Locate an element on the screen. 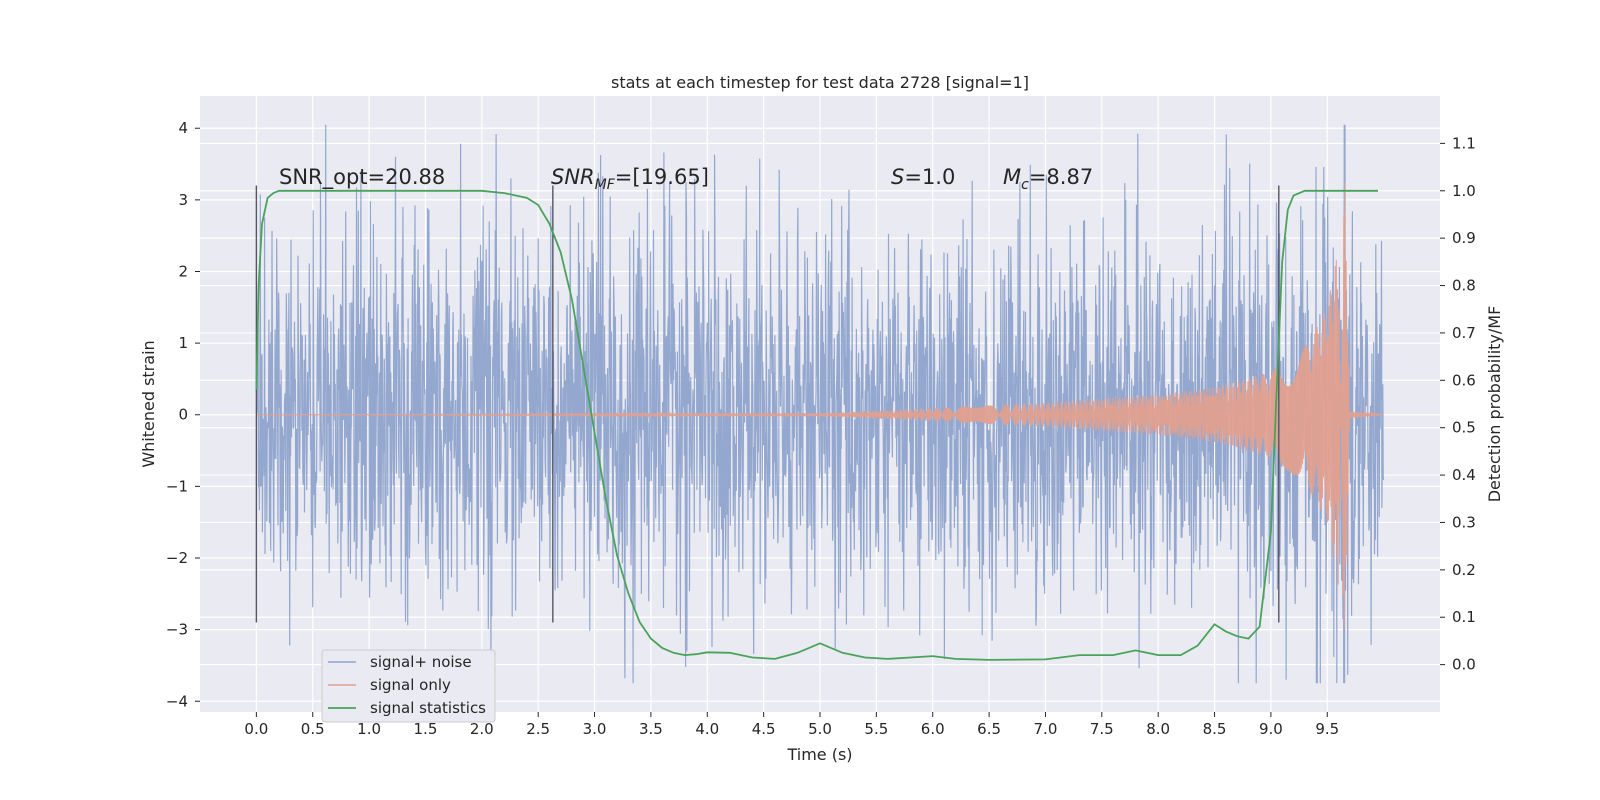 This screenshot has width=1600, height=800. y2-axis-title: Detection probability/MF is located at coordinates (1494, 404).